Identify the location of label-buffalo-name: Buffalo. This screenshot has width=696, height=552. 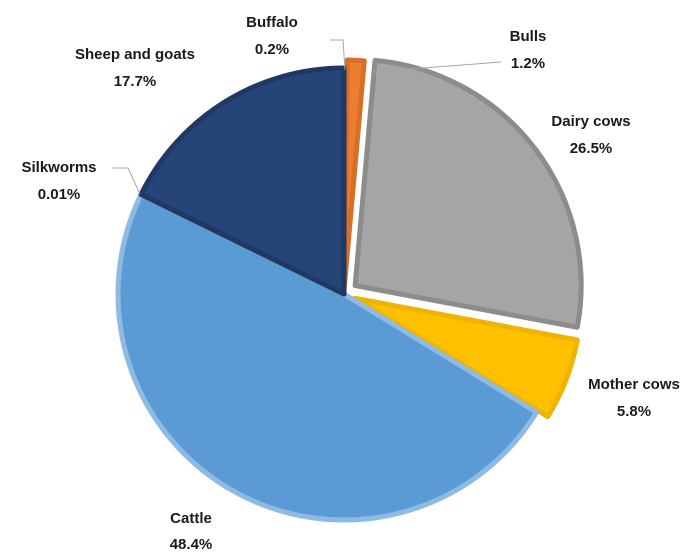
(272, 22).